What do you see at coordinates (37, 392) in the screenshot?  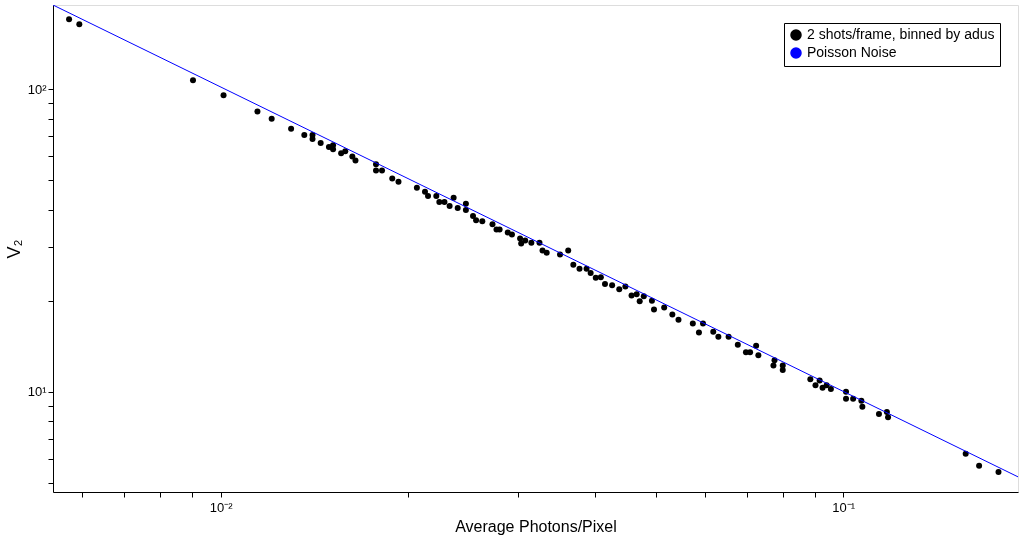 I see `y-tick-label: 10¹` at bounding box center [37, 392].